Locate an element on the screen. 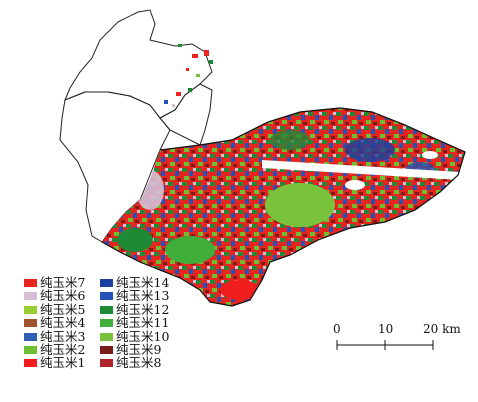  northern-scatter is located at coordinates (188, 75).